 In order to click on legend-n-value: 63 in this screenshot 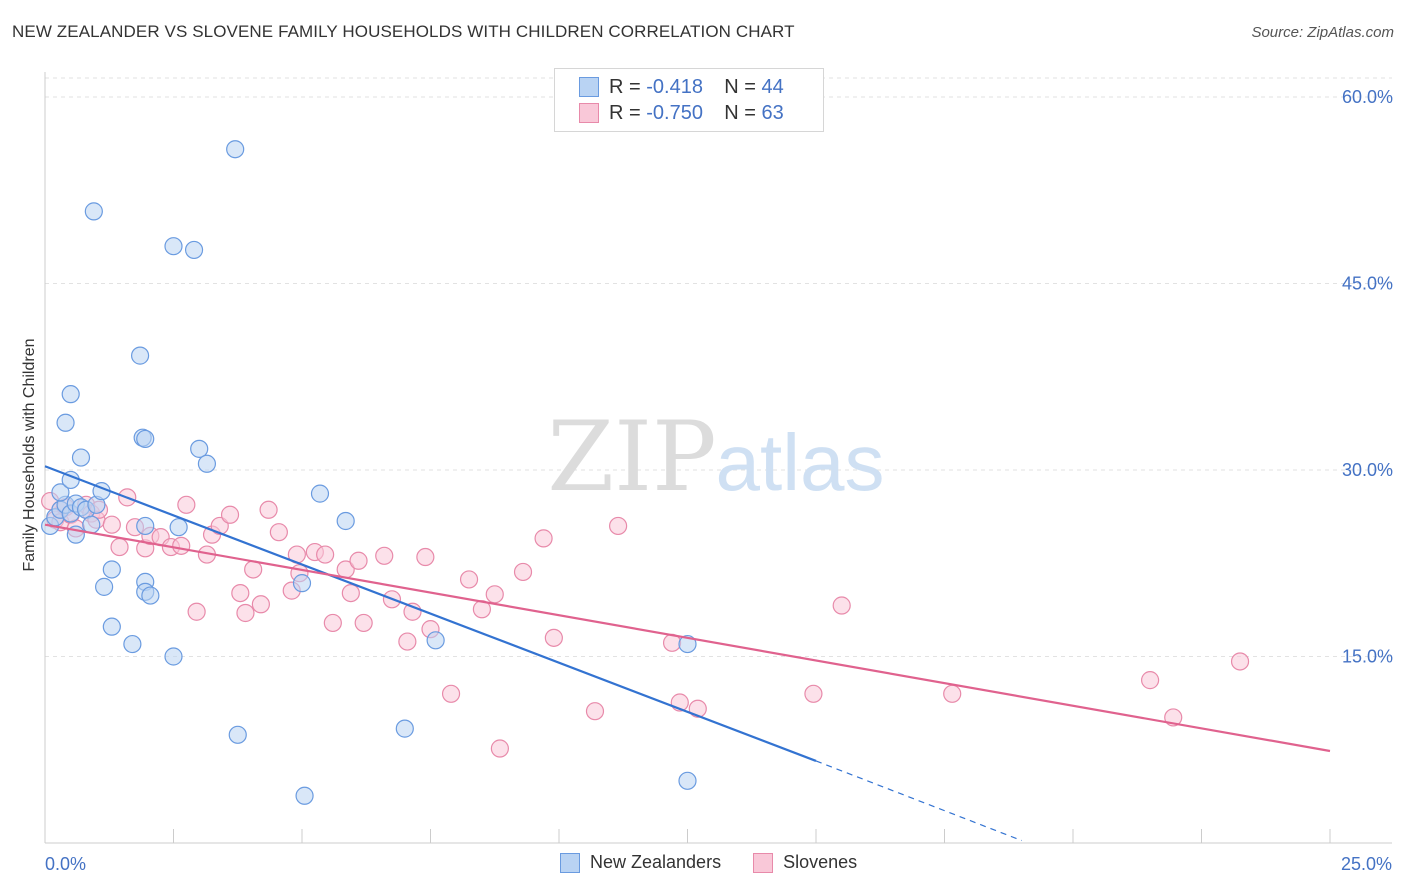, I will do `click(772, 112)`.